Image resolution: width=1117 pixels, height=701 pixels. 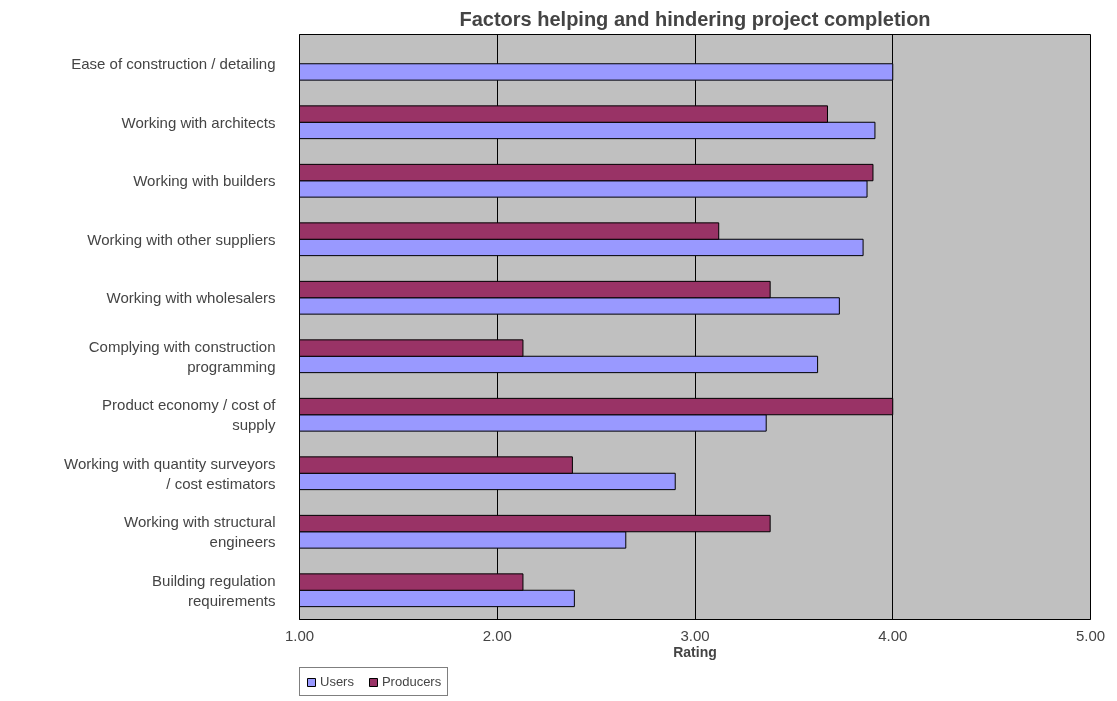 I want to click on y-tick-label: Working with structural engineers, so click(x=200, y=532).